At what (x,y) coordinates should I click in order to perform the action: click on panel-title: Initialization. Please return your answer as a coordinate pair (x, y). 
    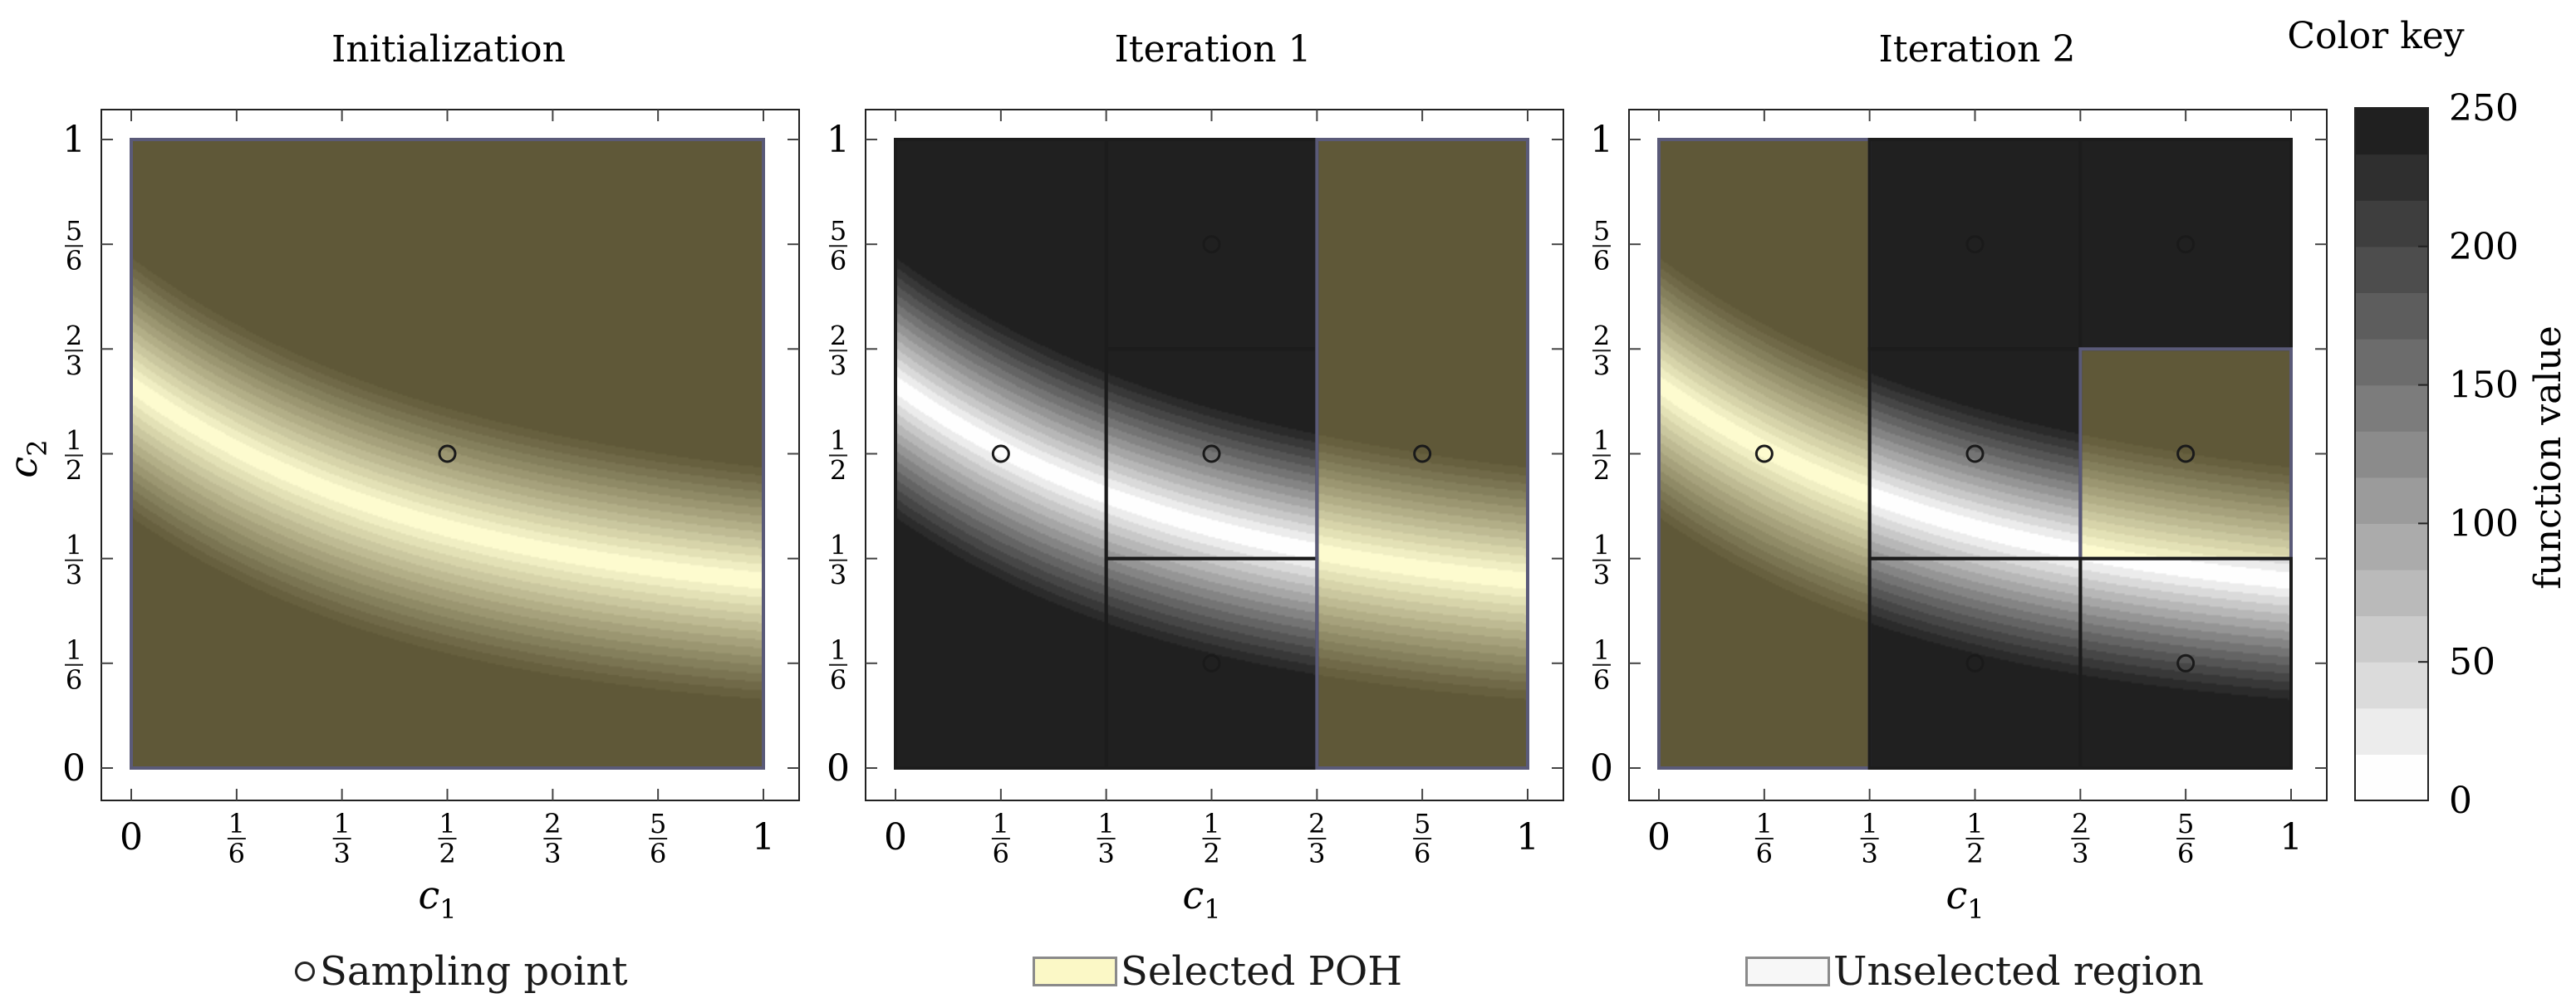
    Looking at the image, I should click on (448, 49).